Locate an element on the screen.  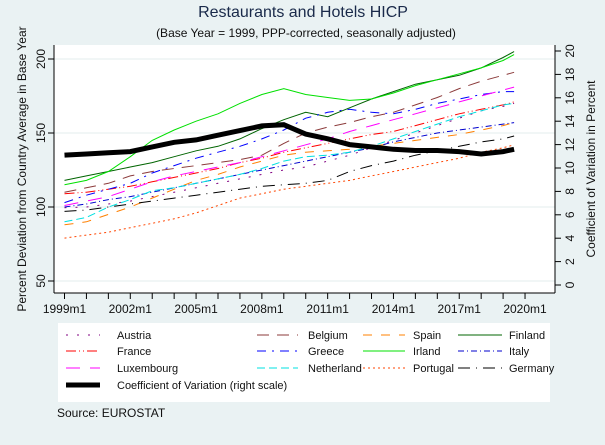
y2-tick-label: 16 is located at coordinates (570, 98).